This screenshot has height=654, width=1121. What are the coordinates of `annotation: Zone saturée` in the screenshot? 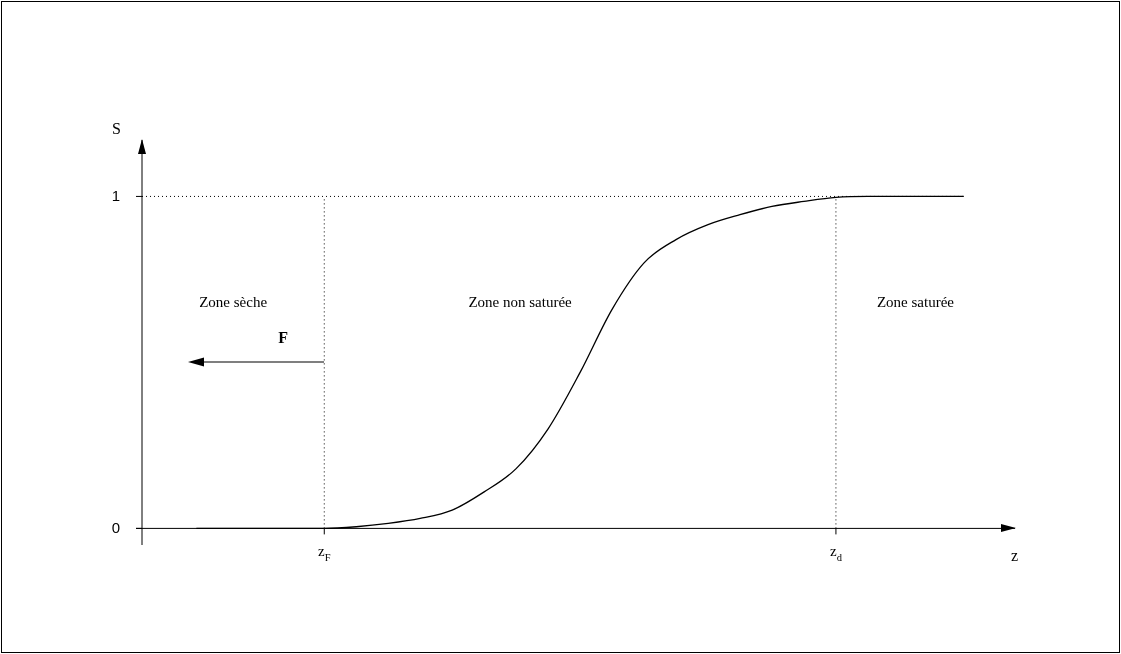 It's located at (915, 301).